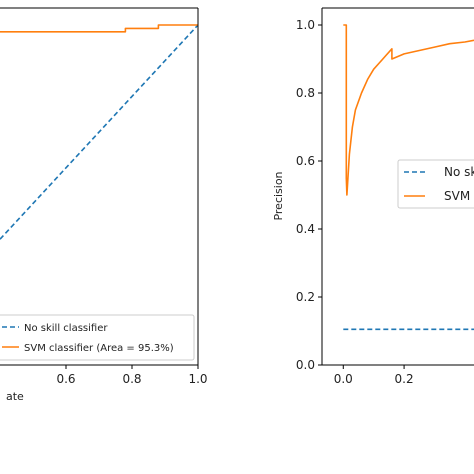  I want to click on pr-legend-label-svm: SVM, so click(457, 196).